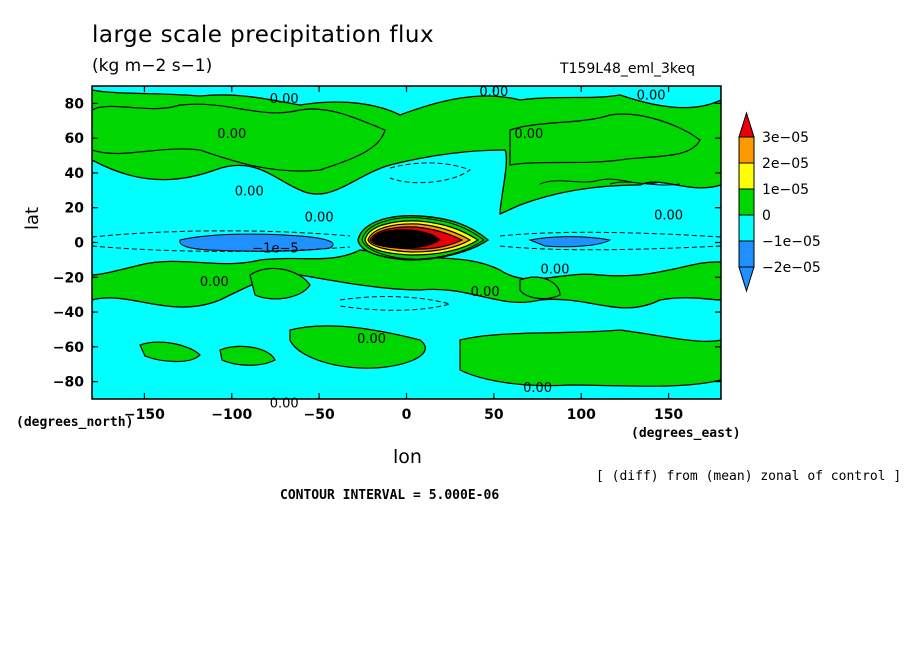  I want to click on x-tick-label: 50, so click(494, 415).